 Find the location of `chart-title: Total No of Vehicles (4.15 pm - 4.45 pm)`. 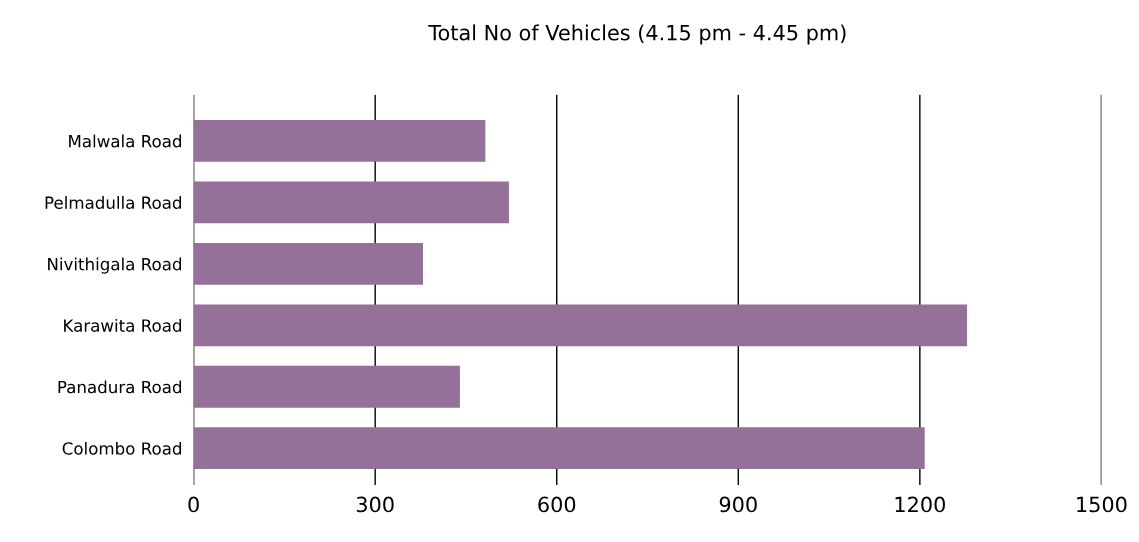

chart-title: Total No of Vehicles (4.15 pm - 4.45 pm) is located at coordinates (637, 34).